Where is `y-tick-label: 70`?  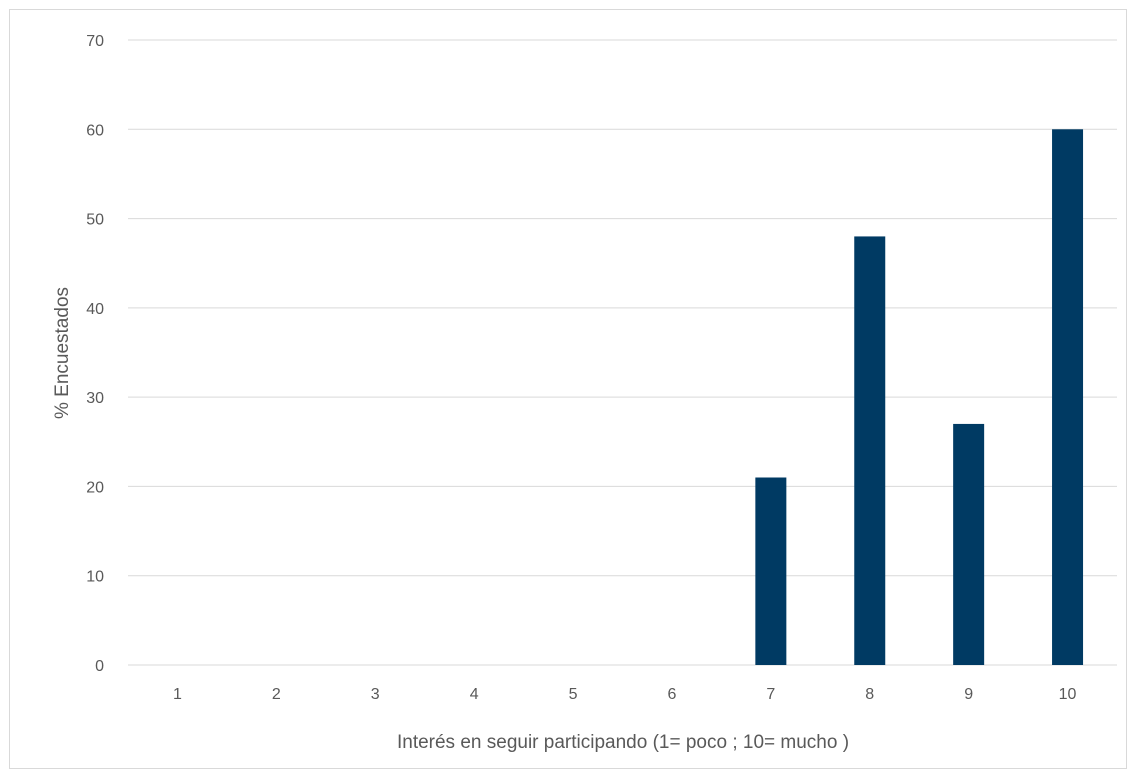
y-tick-label: 70 is located at coordinates (95, 41).